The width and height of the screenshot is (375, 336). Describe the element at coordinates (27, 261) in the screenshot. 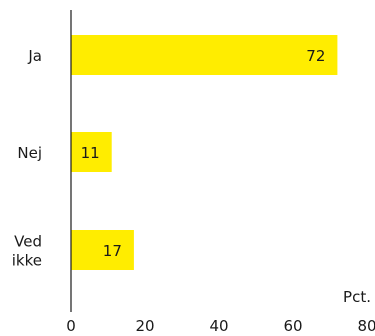

I see `category-label-line: ikke` at that location.